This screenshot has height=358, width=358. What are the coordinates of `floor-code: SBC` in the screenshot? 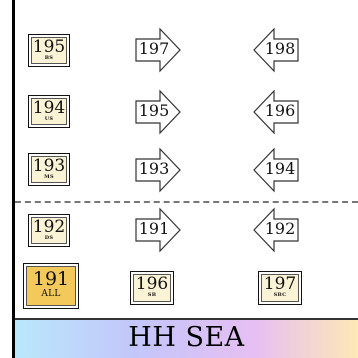 It's located at (280, 295).